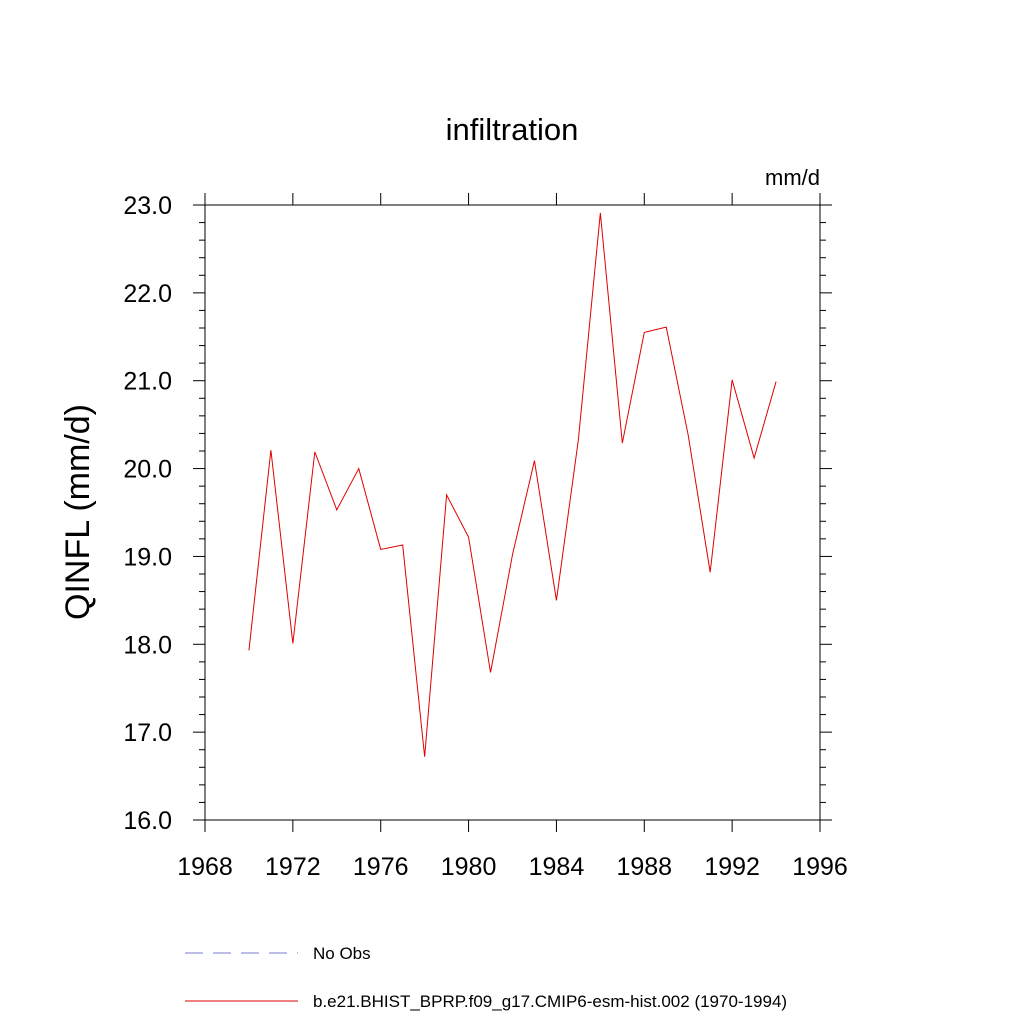 The image size is (1024, 1024). Describe the element at coordinates (147, 733) in the screenshot. I see `y-tick-label: 17.0` at that location.